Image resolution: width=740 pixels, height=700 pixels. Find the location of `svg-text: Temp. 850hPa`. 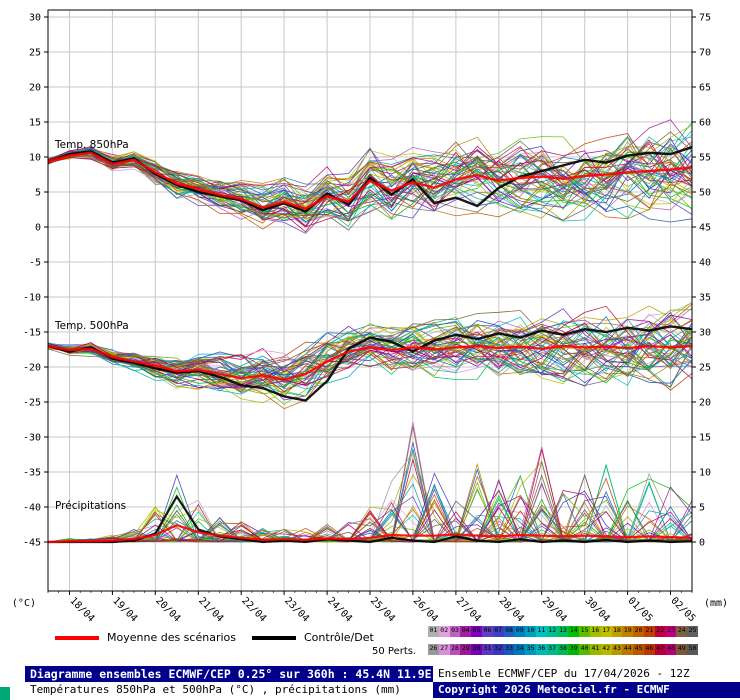

svg-text: Temp. 850hPa is located at coordinates (91, 145).